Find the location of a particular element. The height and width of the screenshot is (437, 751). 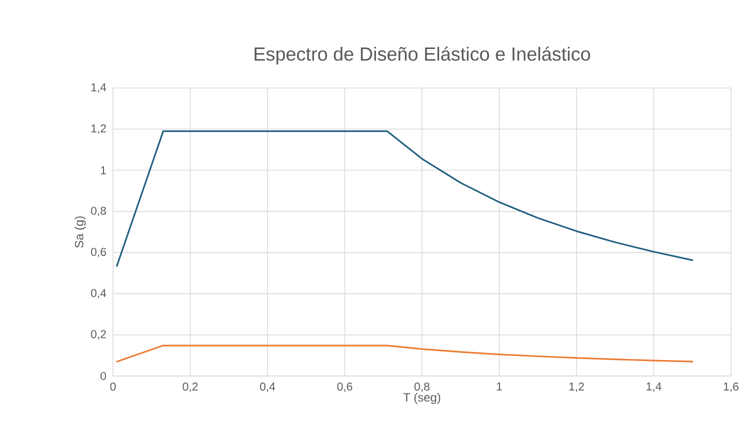

x-tick-label: 1,4 is located at coordinates (654, 387).